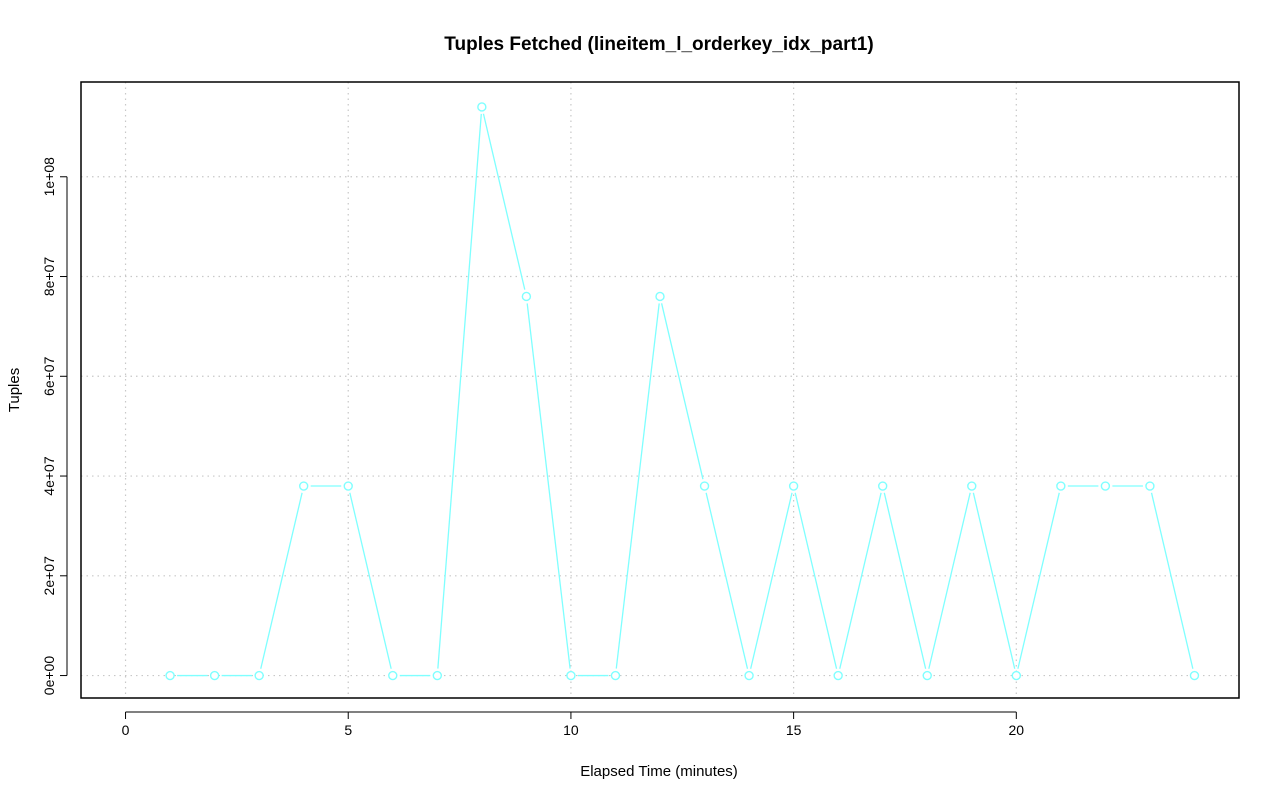 This screenshot has height=801, width=1280. I want to click on y-tick-label: 2e+07, so click(49, 576).